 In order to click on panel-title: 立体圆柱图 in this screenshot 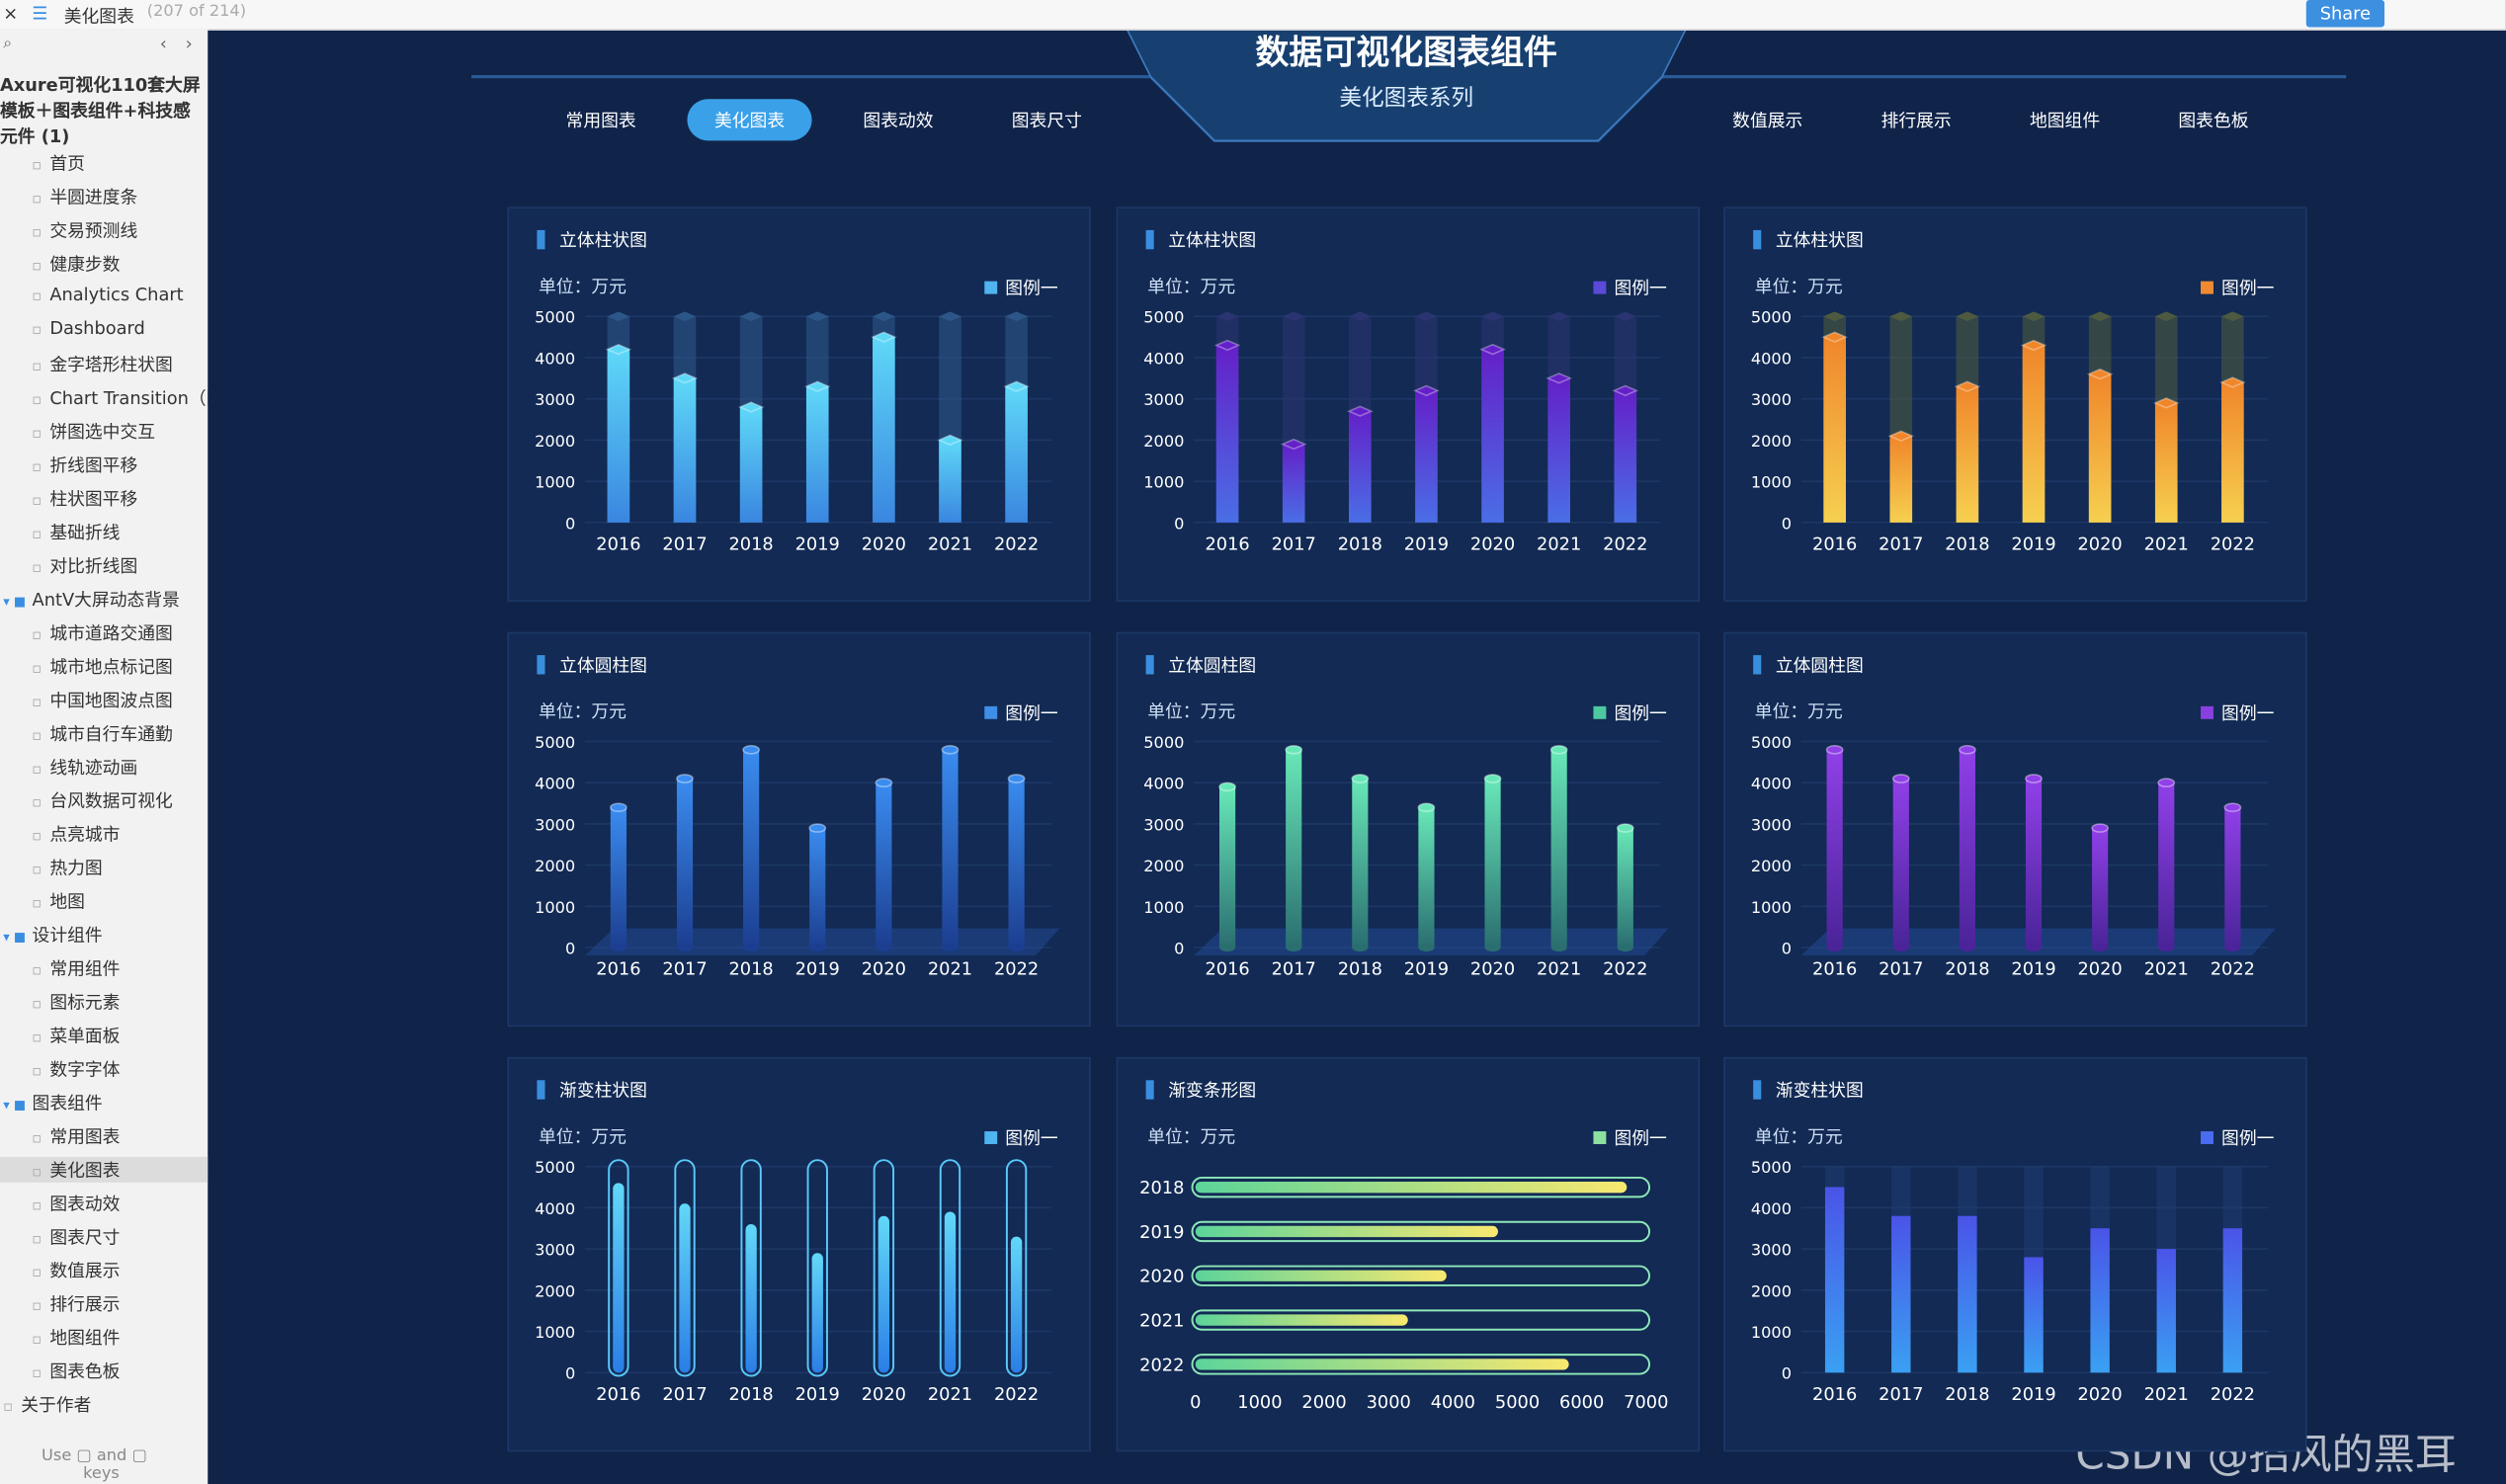, I will do `click(1212, 665)`.